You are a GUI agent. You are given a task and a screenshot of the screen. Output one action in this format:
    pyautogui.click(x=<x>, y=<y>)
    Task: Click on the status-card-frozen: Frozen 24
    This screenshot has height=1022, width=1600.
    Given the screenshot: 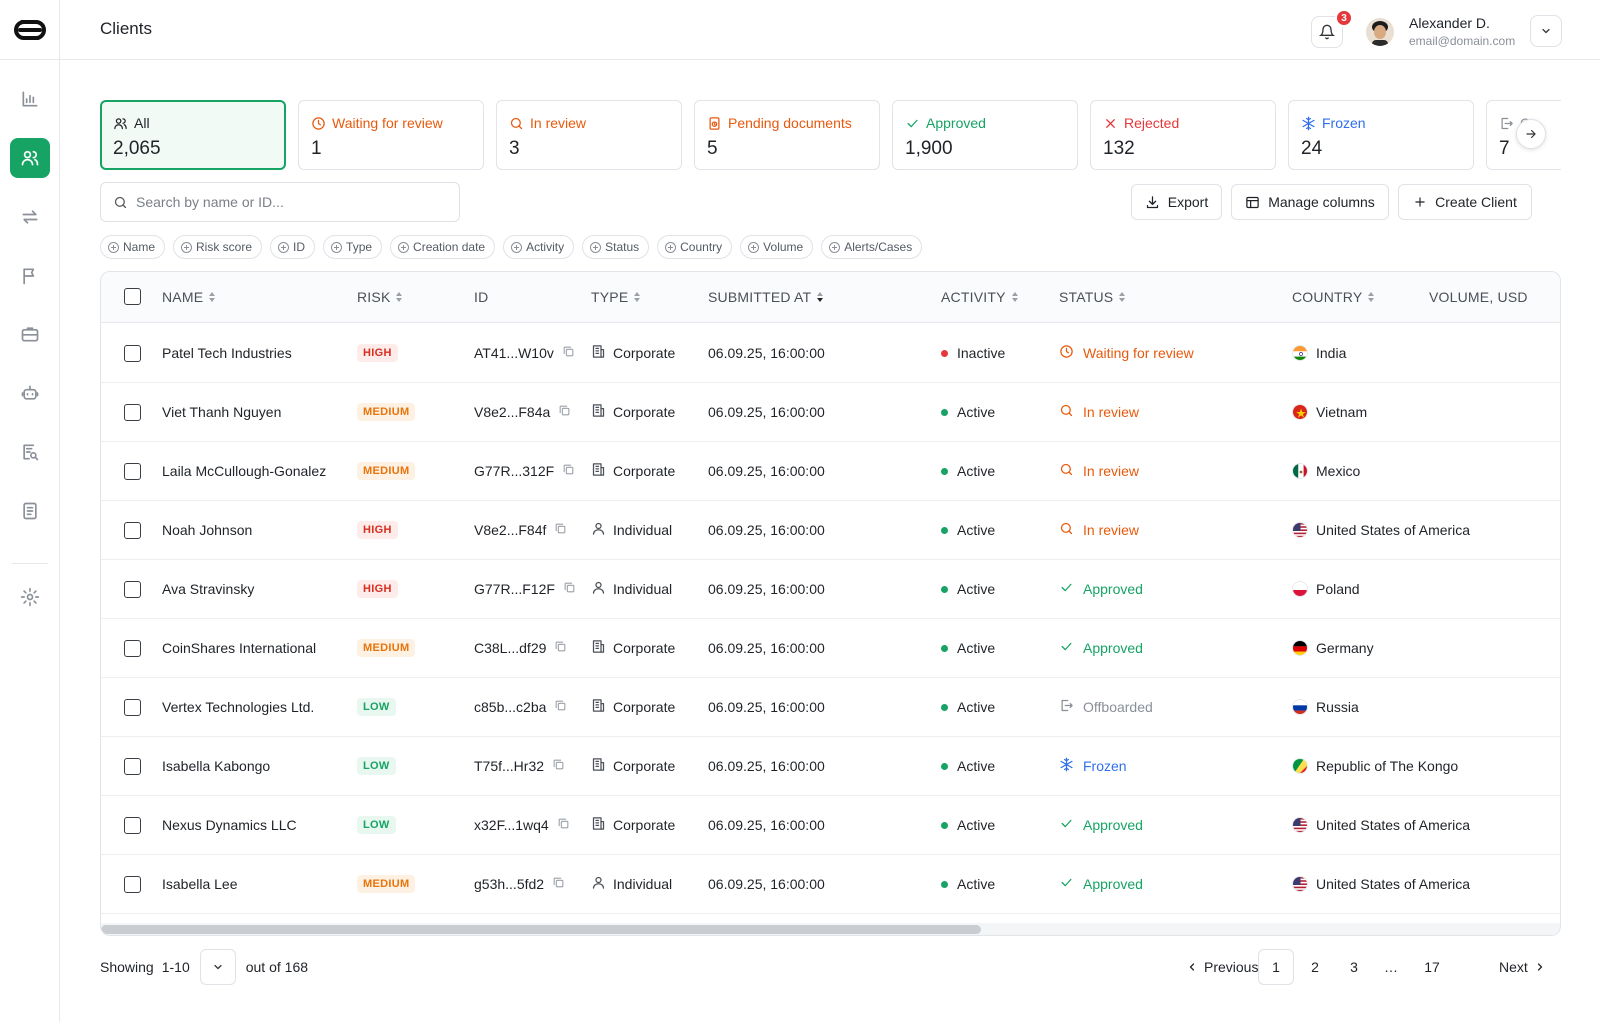 What is the action you would take?
    pyautogui.click(x=1381, y=135)
    